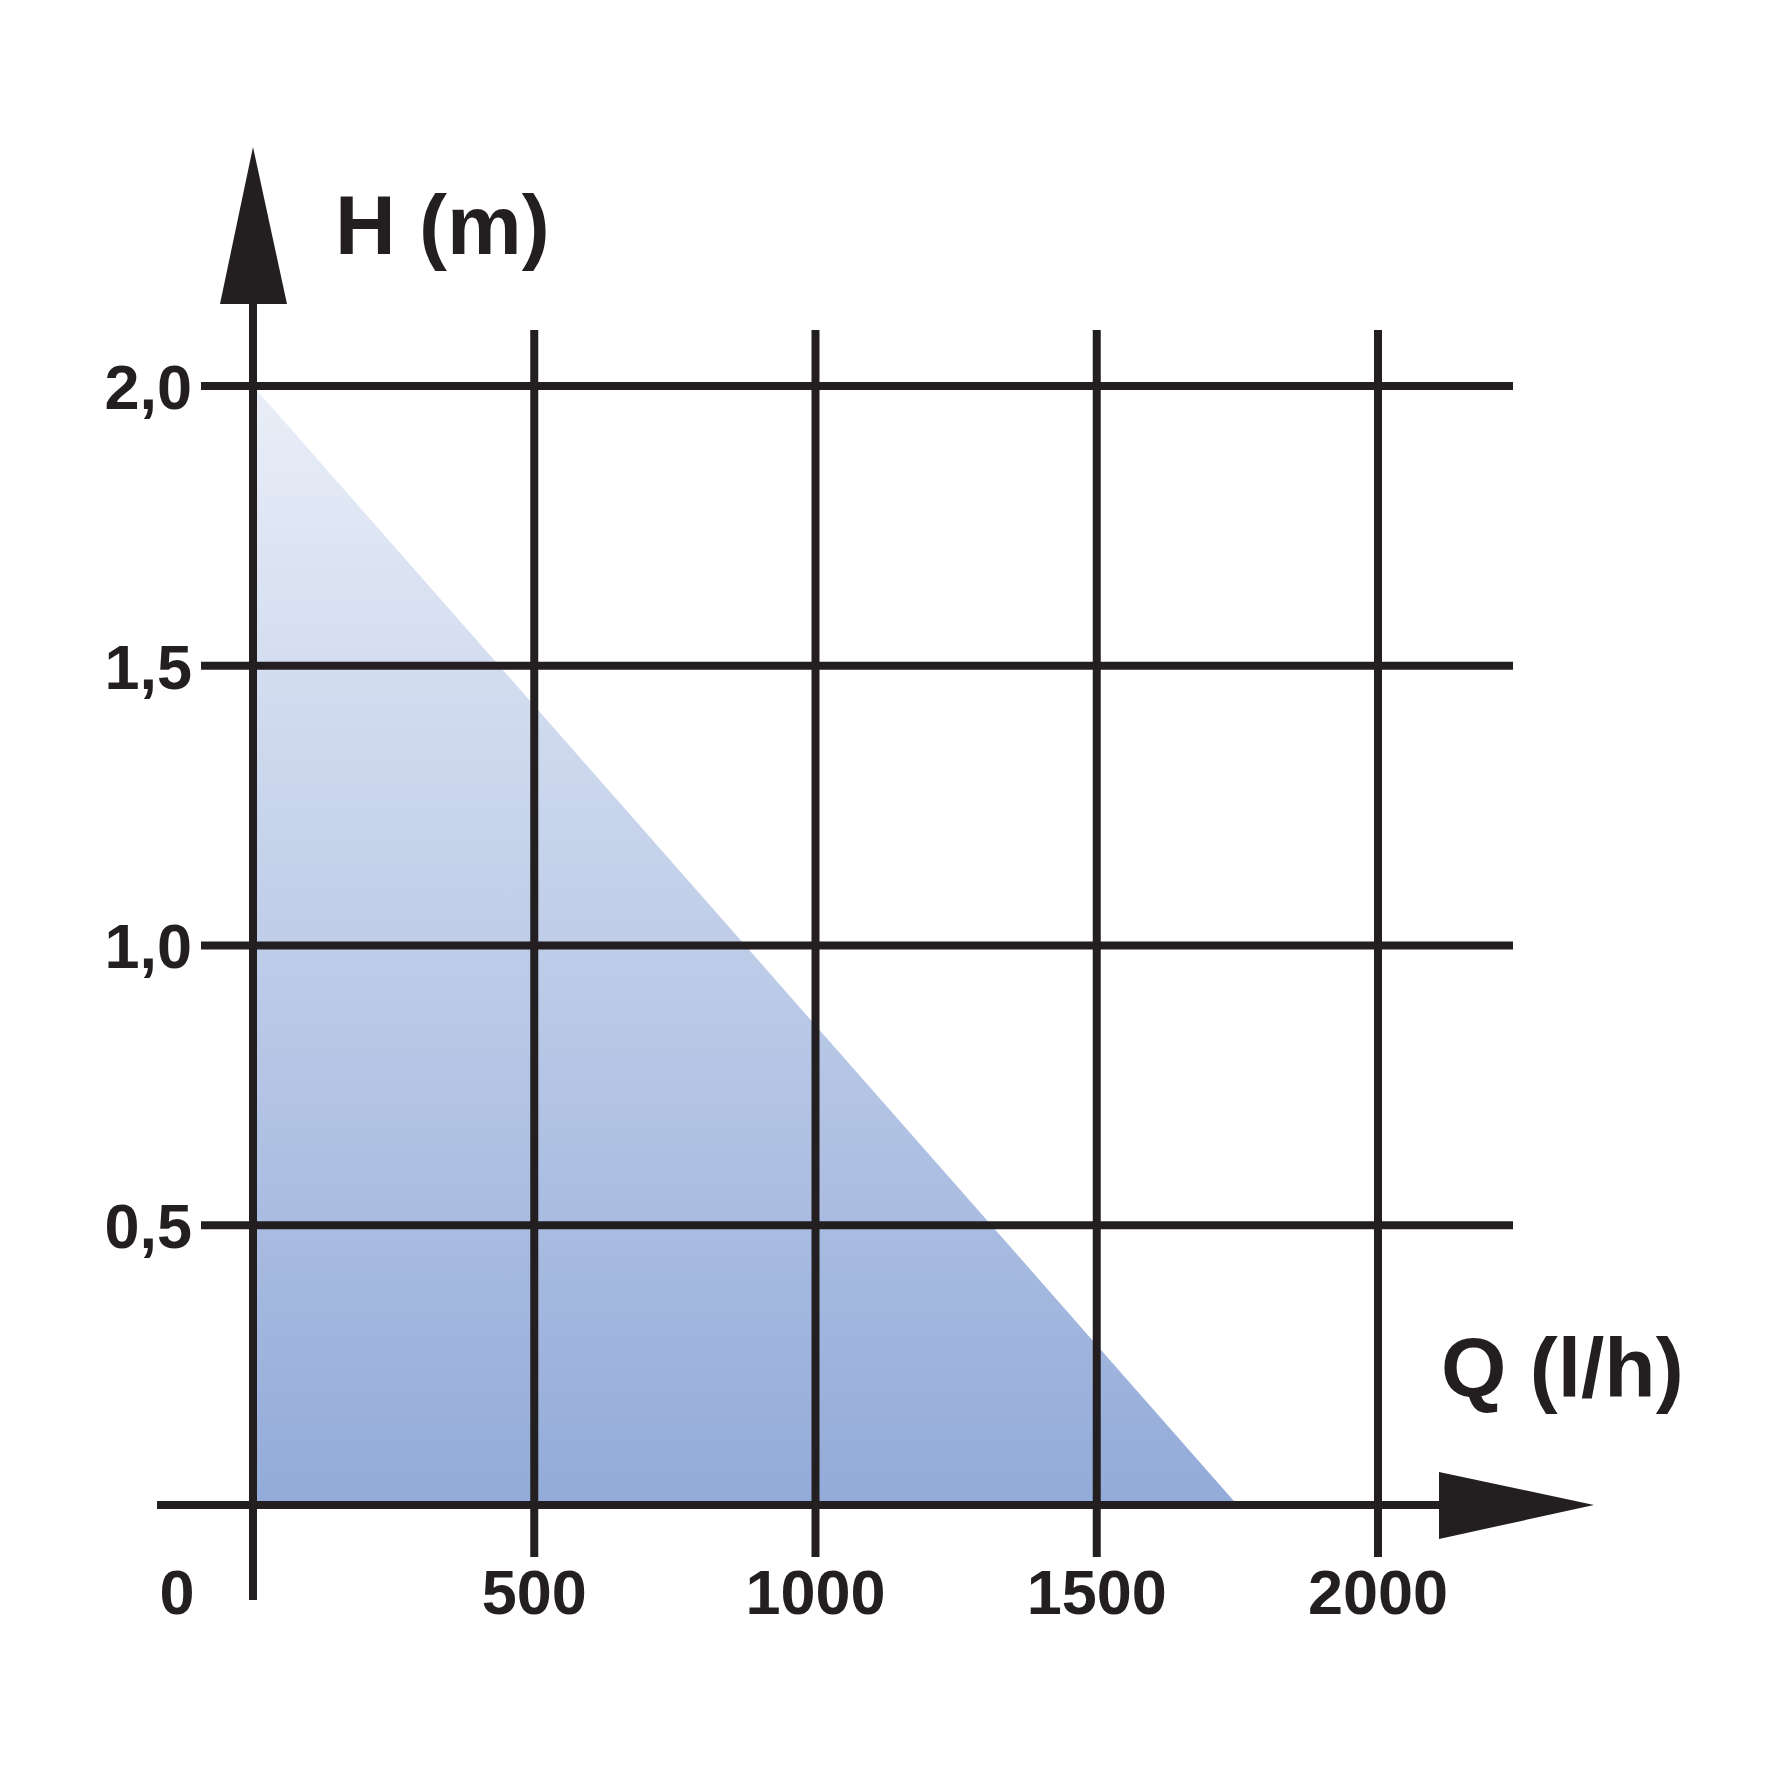 Image resolution: width=1772 pixels, height=1772 pixels. What do you see at coordinates (442, 225) in the screenshot?
I see `y-axis-title: H (m)` at bounding box center [442, 225].